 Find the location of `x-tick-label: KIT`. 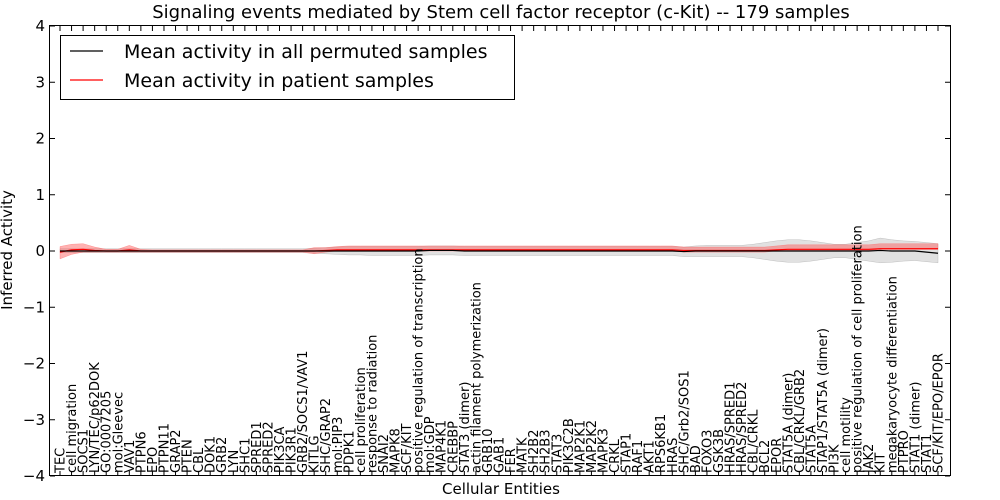

x-tick-label: KIT is located at coordinates (881, 463).